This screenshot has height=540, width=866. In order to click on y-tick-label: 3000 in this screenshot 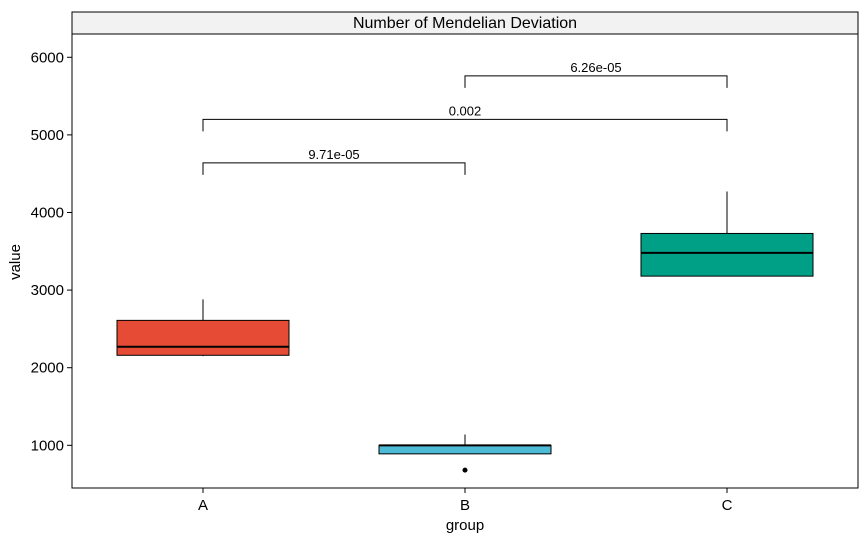, I will do `click(47, 290)`.